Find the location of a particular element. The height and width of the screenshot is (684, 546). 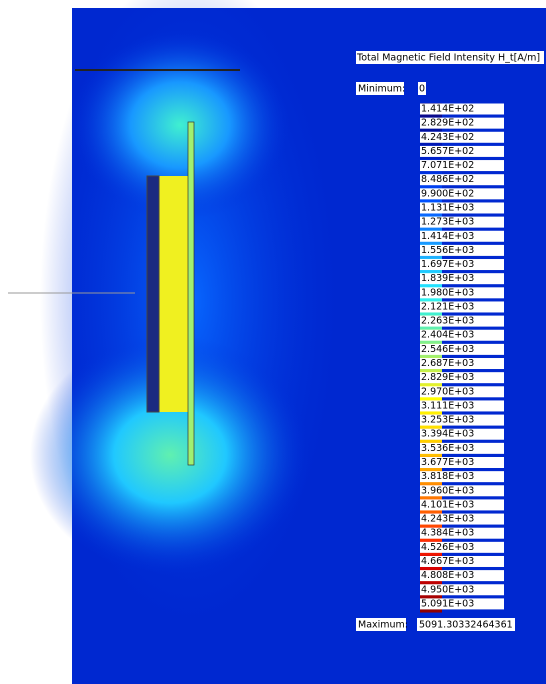

minimum-value: 0 is located at coordinates (422, 89).